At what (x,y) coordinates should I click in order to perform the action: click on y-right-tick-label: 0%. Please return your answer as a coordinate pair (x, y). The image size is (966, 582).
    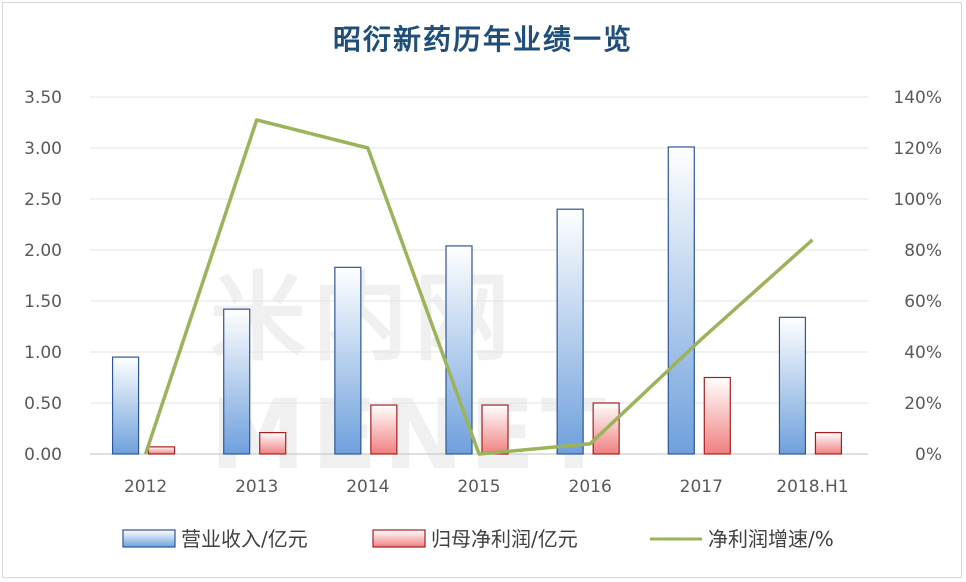
    Looking at the image, I should click on (928, 455).